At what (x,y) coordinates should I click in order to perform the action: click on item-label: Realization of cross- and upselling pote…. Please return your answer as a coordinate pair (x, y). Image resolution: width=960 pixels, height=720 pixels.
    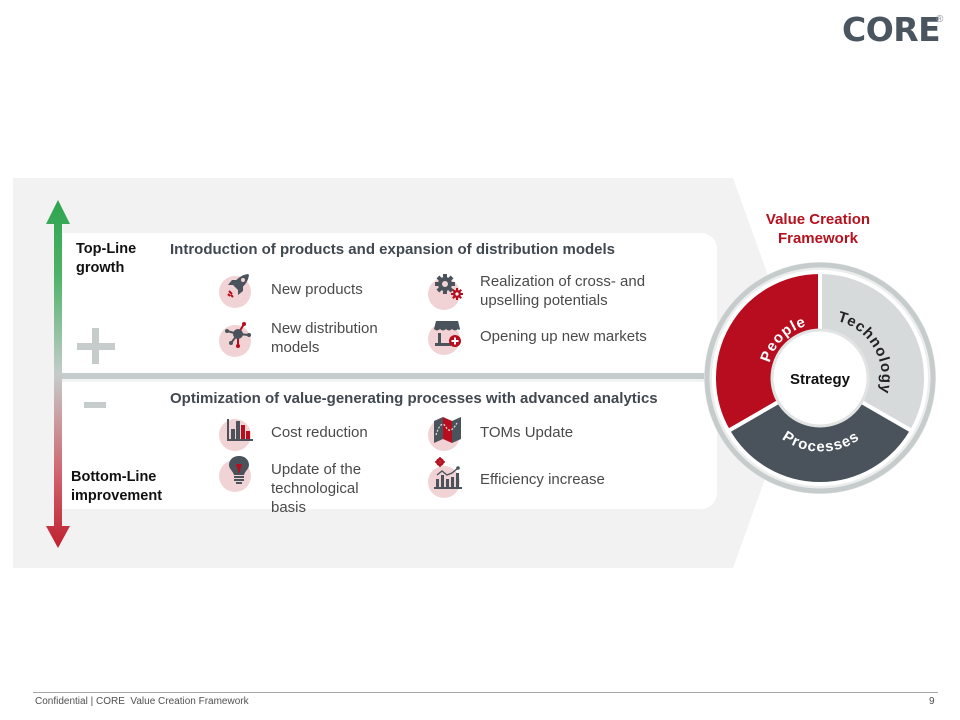
    Looking at the image, I should click on (563, 291).